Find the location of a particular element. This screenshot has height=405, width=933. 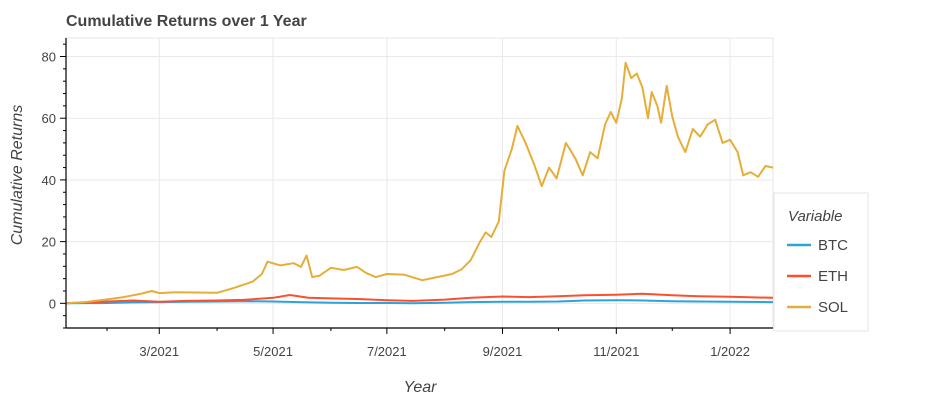

series-line-eth is located at coordinates (419, 298).